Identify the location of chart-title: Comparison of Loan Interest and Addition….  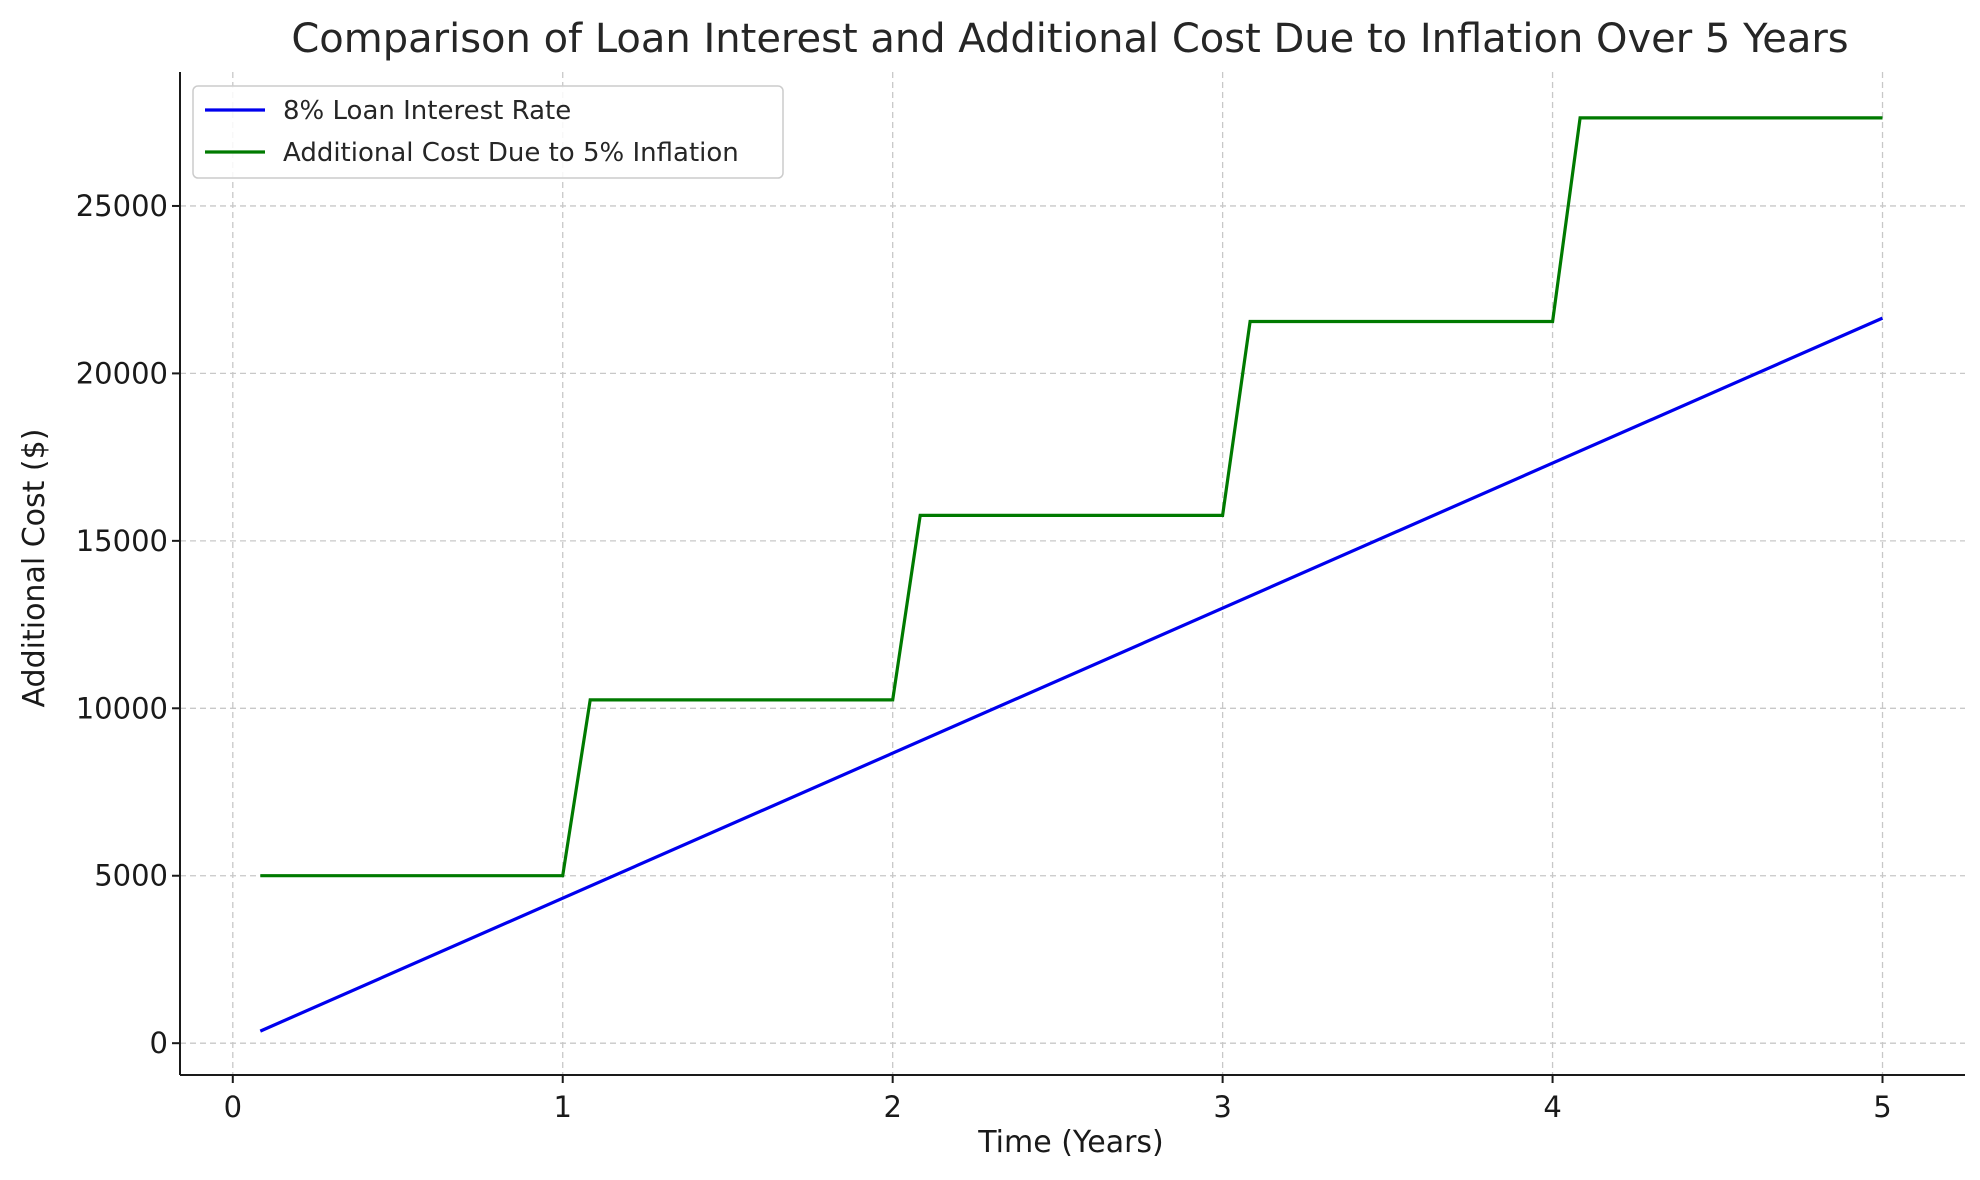
(1069, 39).